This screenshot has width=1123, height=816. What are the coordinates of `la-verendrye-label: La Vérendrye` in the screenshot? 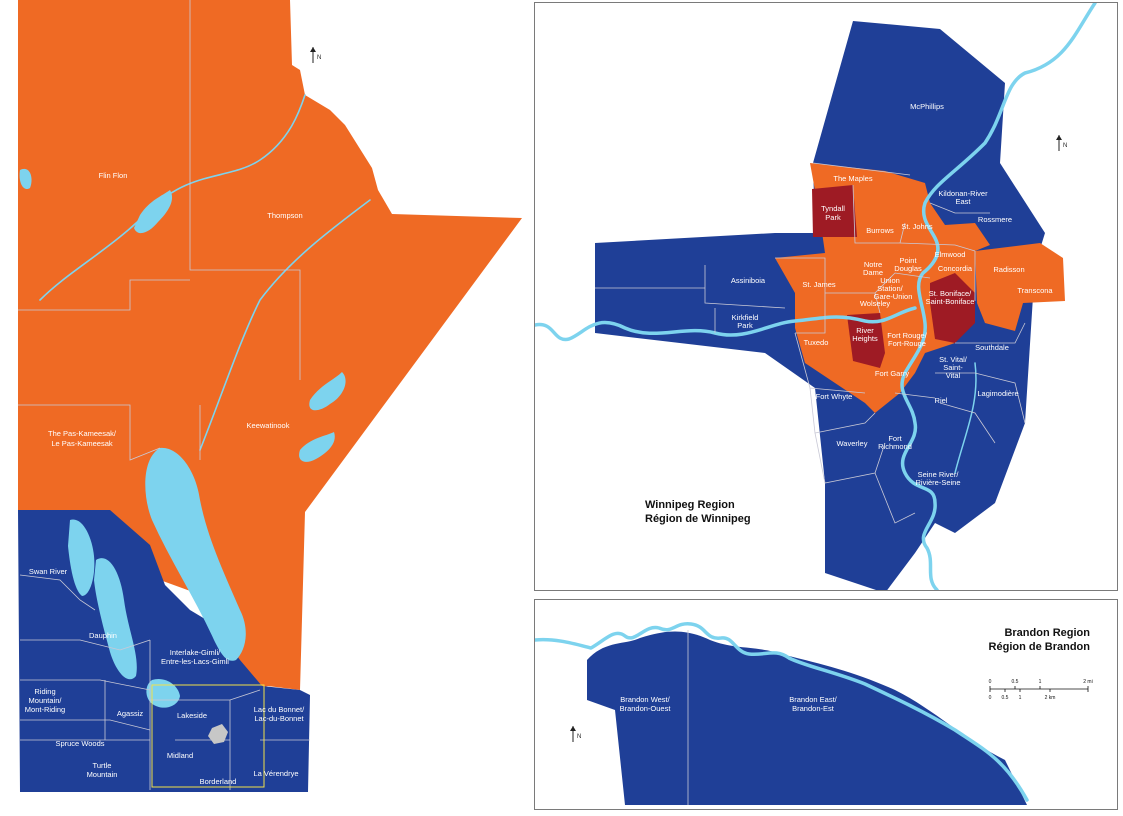 It's located at (275, 773).